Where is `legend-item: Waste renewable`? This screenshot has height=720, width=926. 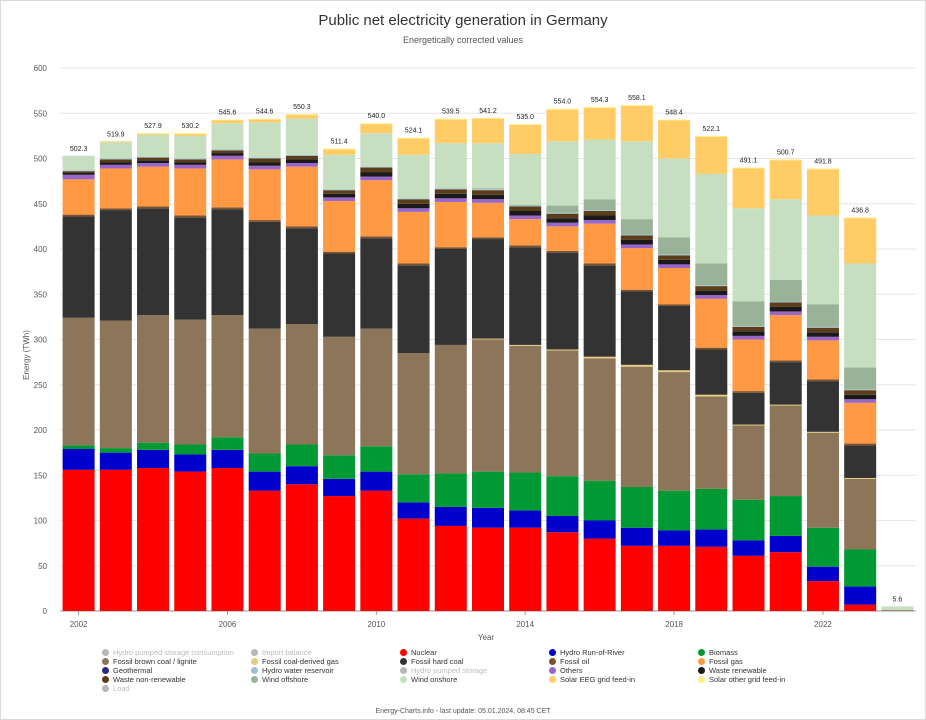 legend-item: Waste renewable is located at coordinates (732, 671).